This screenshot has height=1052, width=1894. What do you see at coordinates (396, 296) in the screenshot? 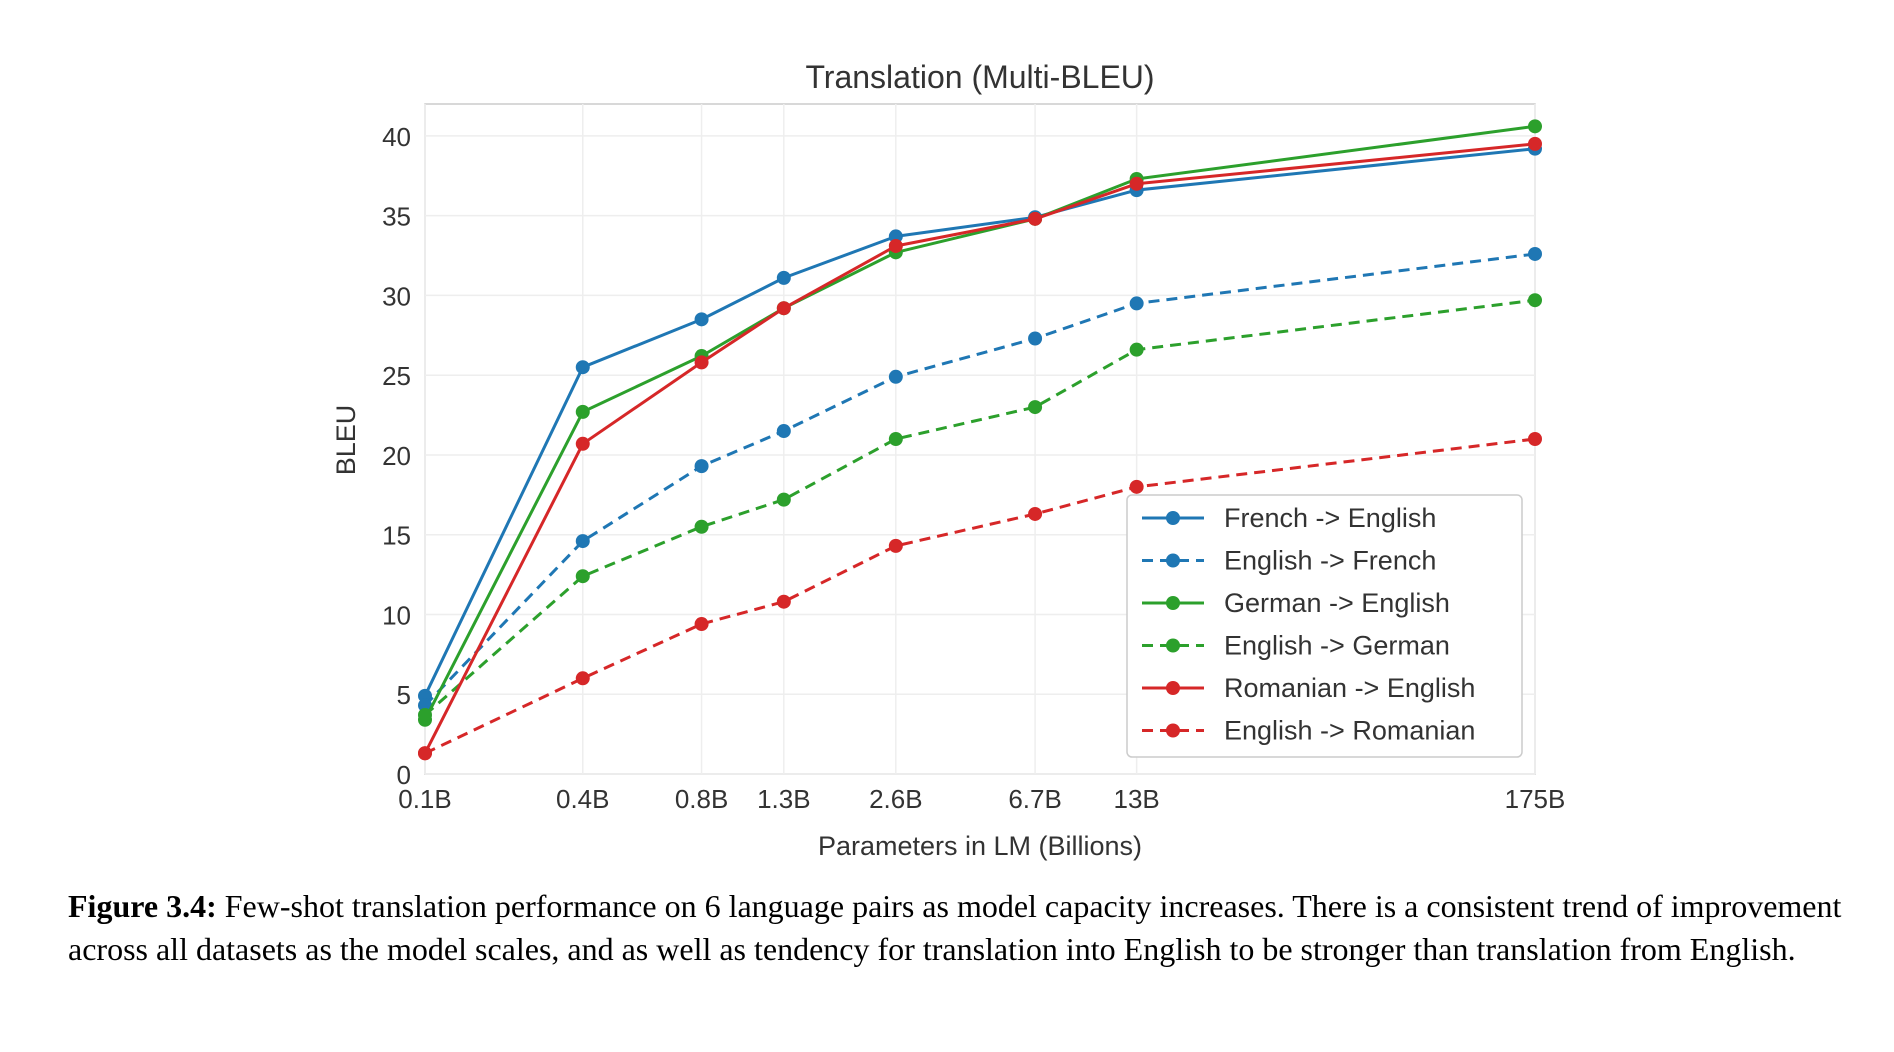
I see `y-tick-label: 30` at bounding box center [396, 296].